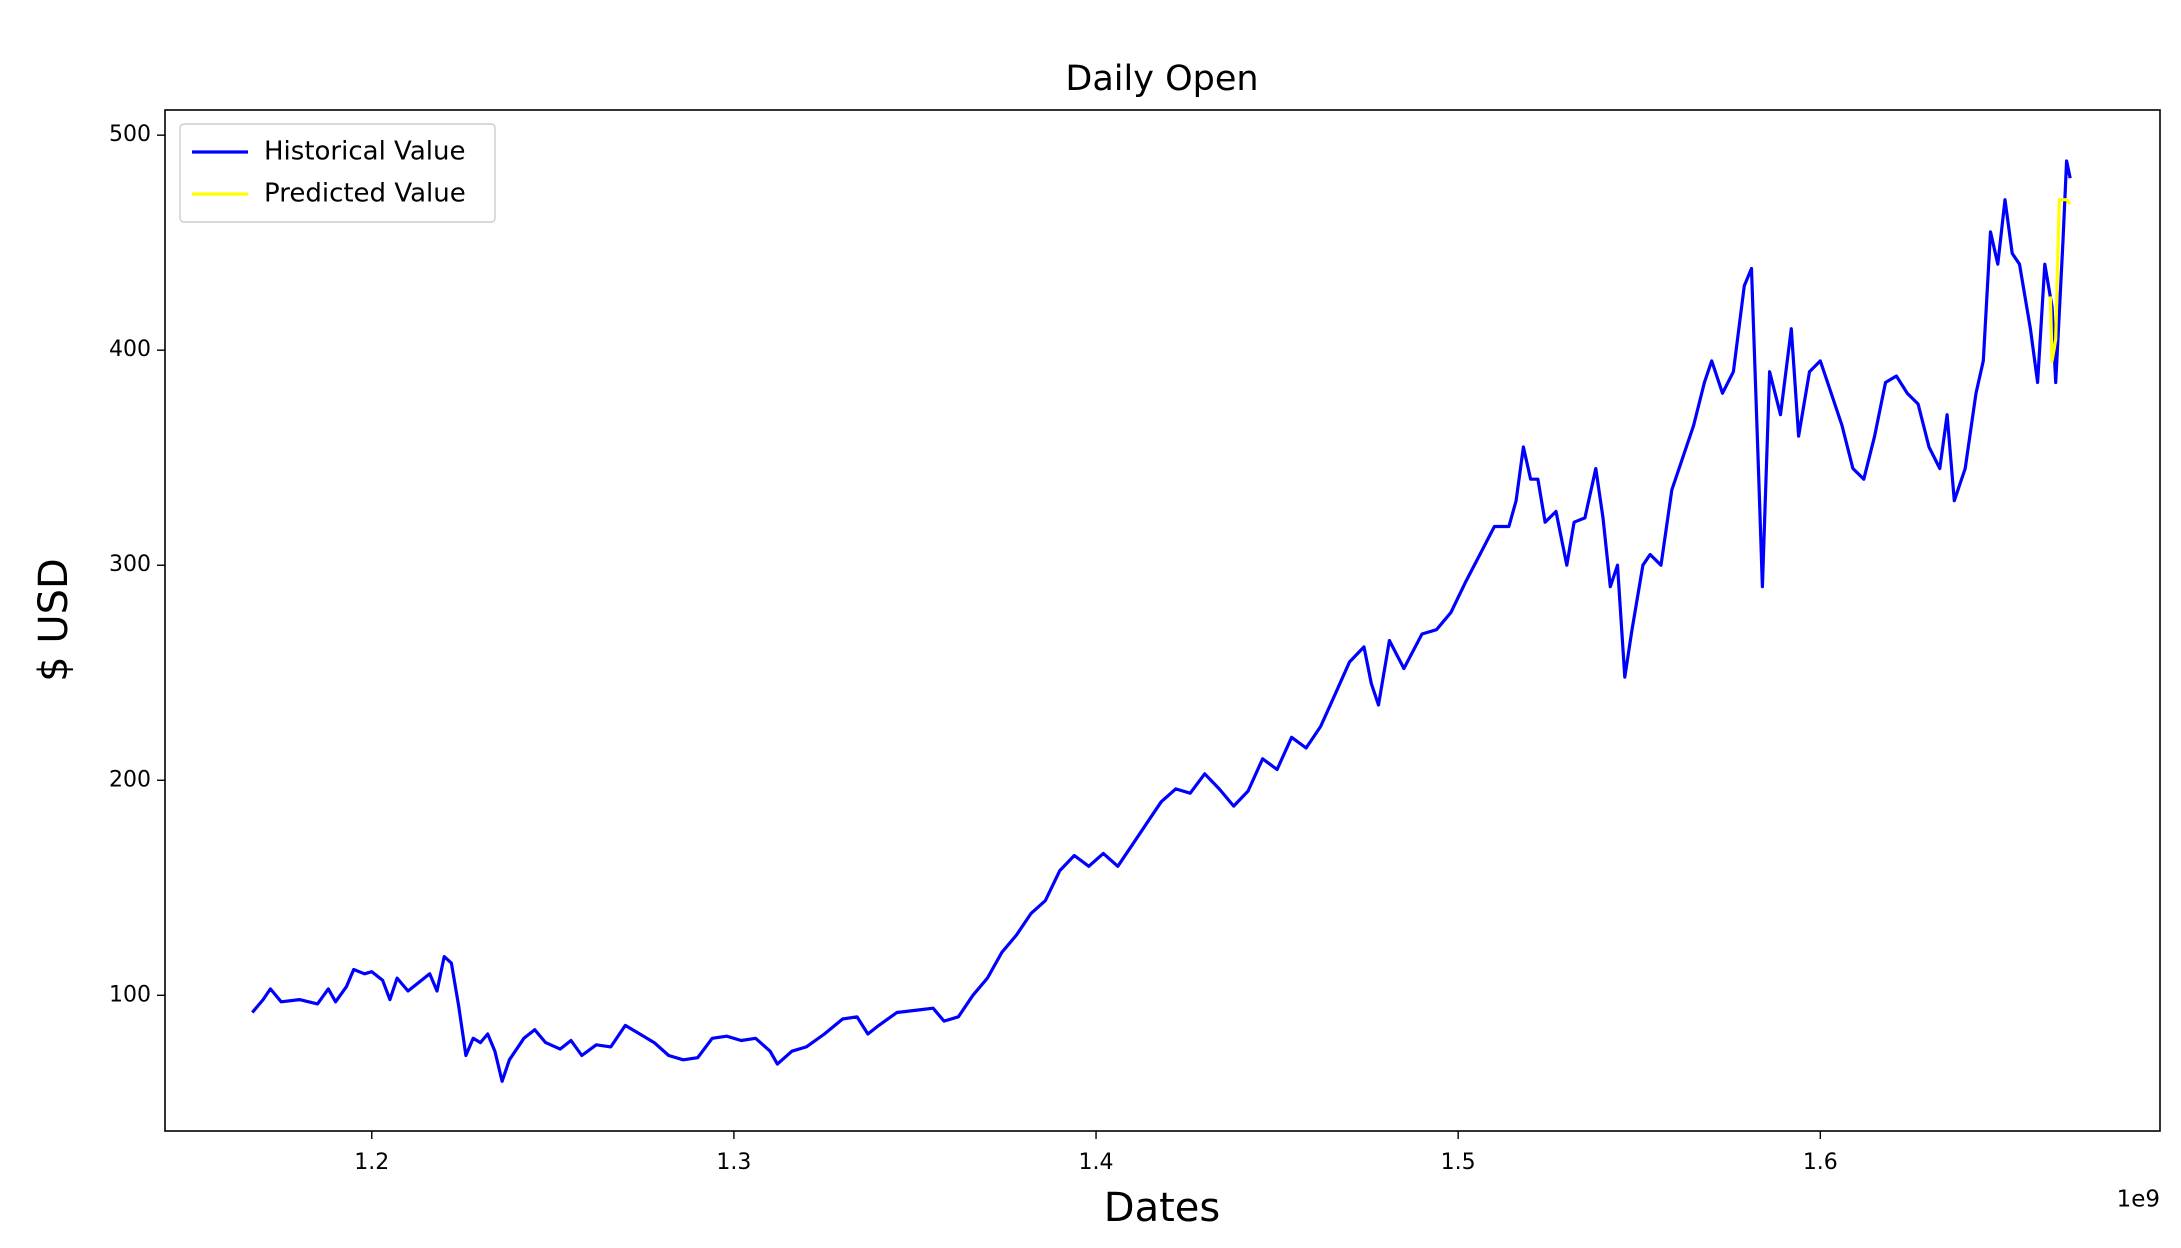 This screenshot has width=2181, height=1248. Describe the element at coordinates (337, 173) in the screenshot. I see `legend-box` at that location.